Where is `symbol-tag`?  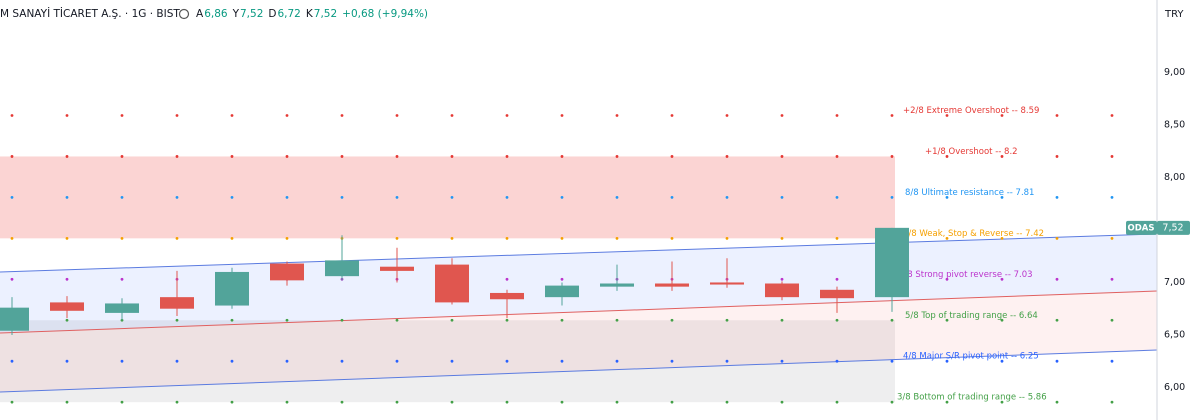 symbol-tag is located at coordinates (1141, 227).